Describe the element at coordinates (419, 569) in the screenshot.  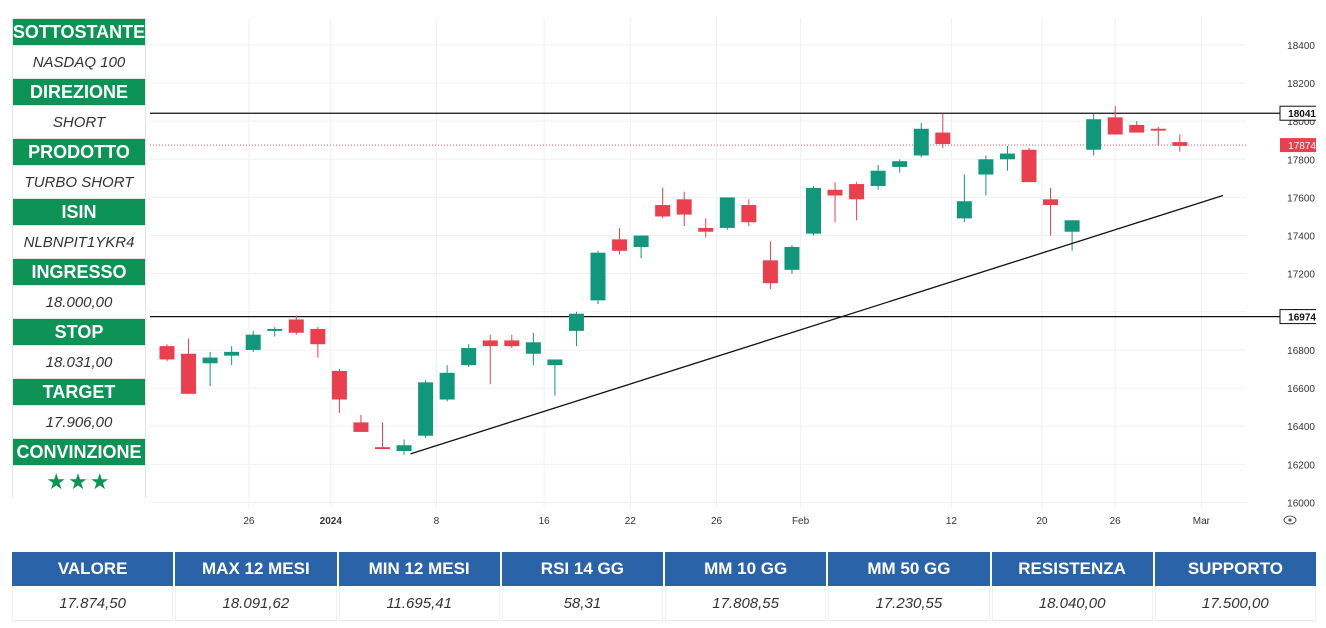
I see `stat-header: MIN 12 MESI` at that location.